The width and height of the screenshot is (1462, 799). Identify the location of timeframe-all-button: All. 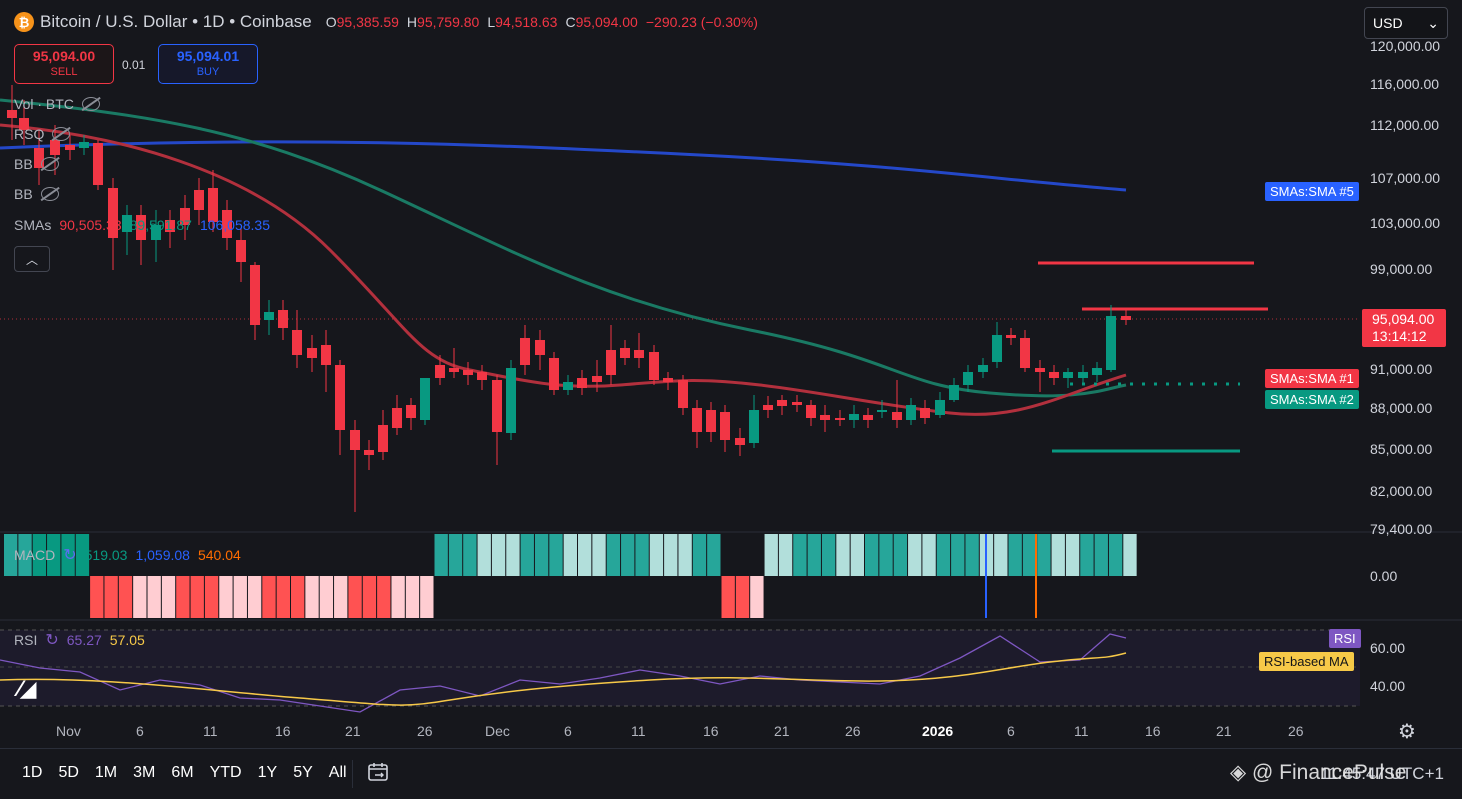
(337, 772).